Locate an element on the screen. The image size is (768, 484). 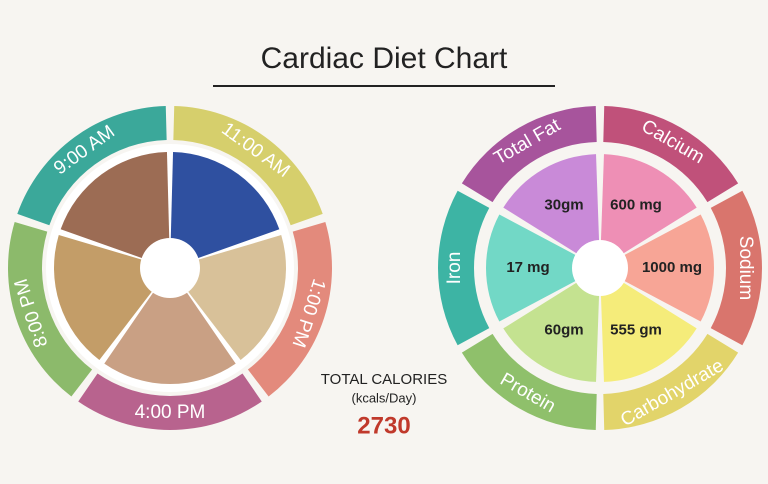
nutrient-amount: 17 mg is located at coordinates (527, 267).